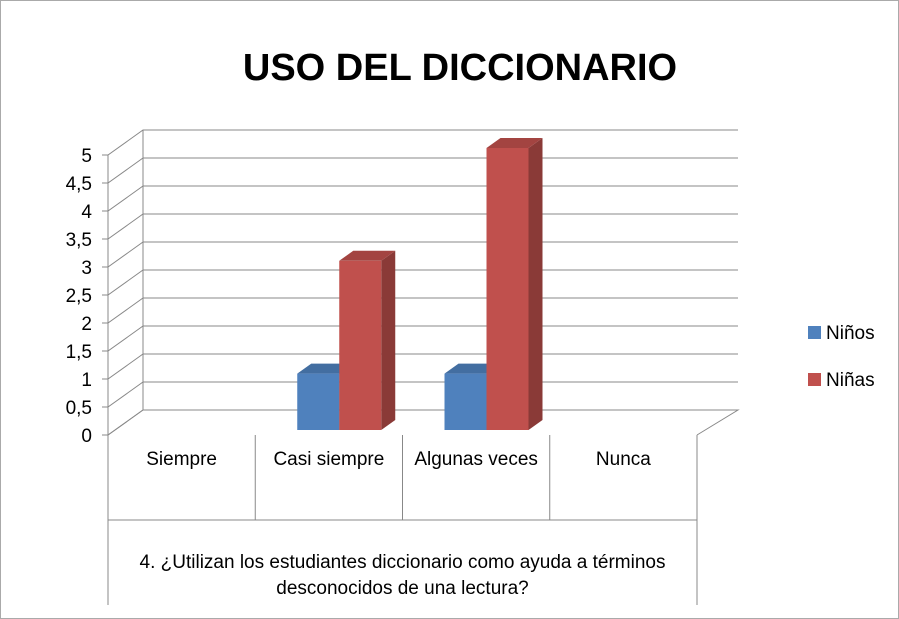  Describe the element at coordinates (86, 212) in the screenshot. I see `y-tick-label: 4` at that location.